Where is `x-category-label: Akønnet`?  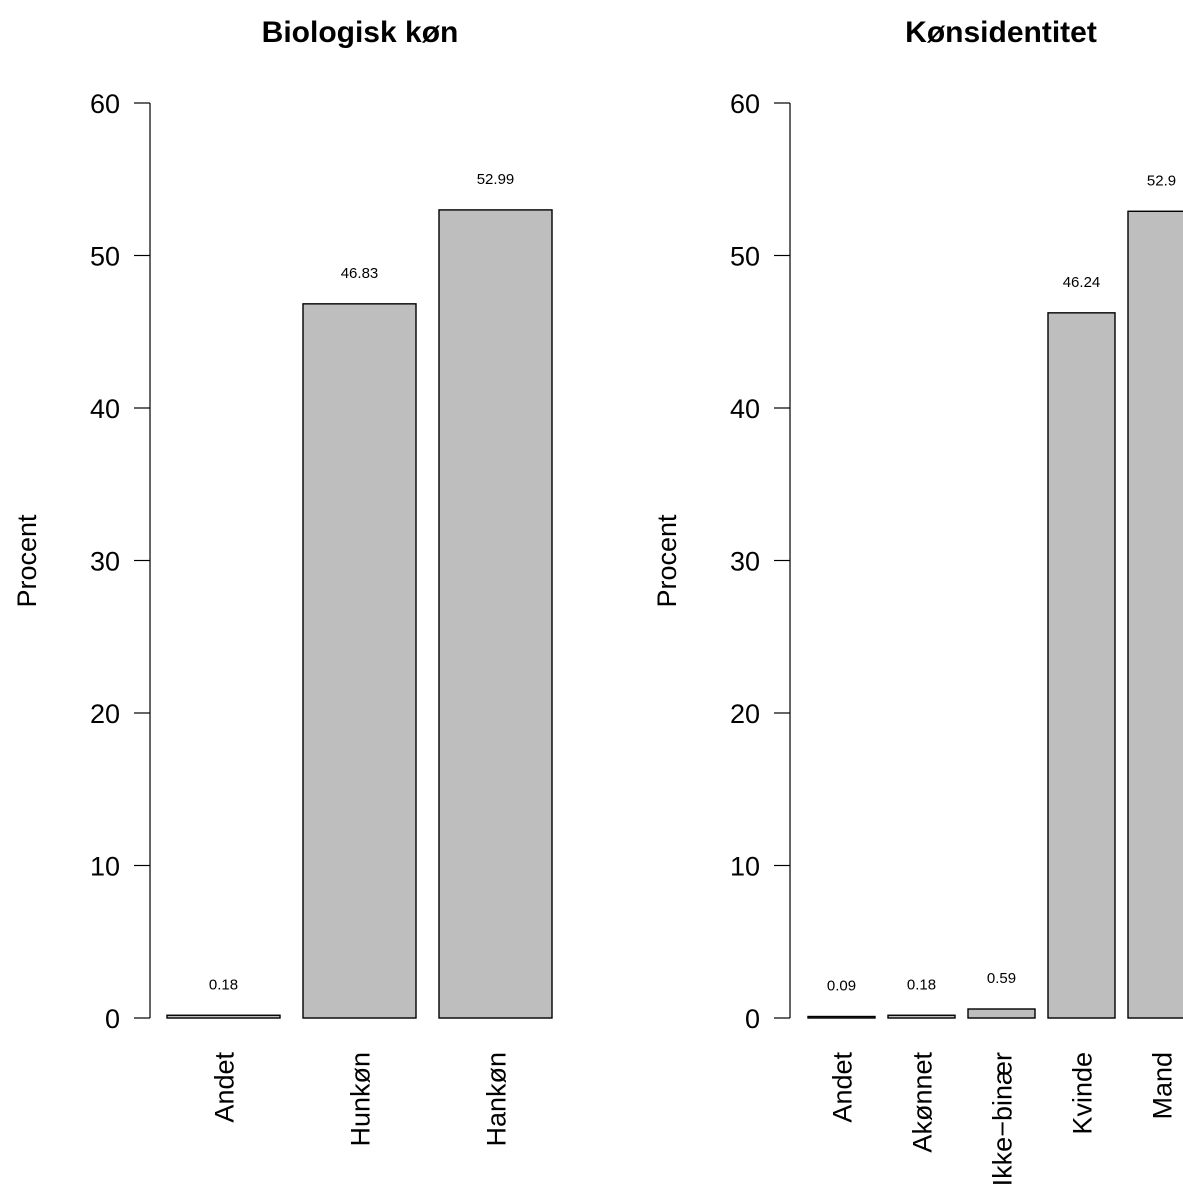 x-category-label: Akønnet is located at coordinates (923, 1102).